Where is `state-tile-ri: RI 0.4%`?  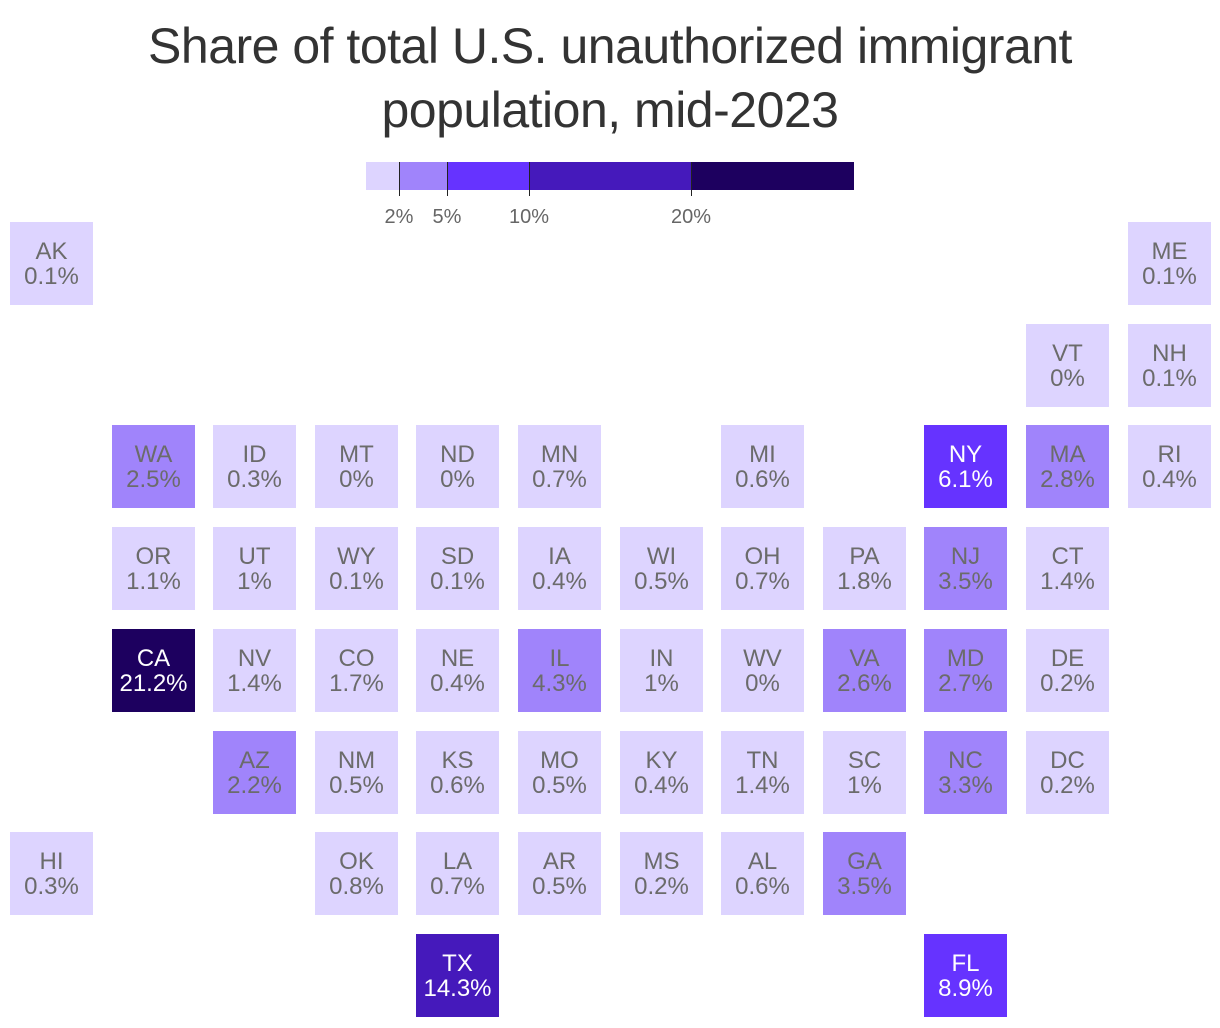
state-tile-ri: RI 0.4% is located at coordinates (1169, 466).